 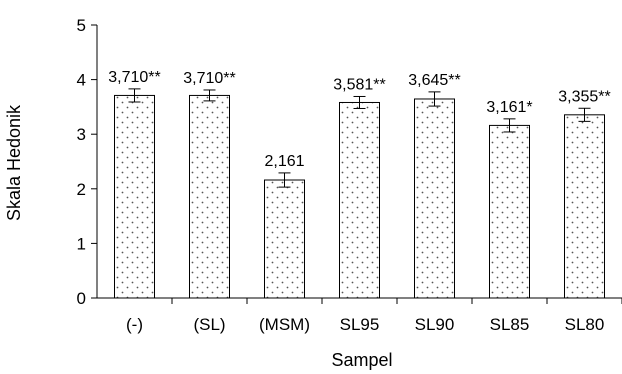 I want to click on data-label: 3,645**, so click(x=434, y=80).